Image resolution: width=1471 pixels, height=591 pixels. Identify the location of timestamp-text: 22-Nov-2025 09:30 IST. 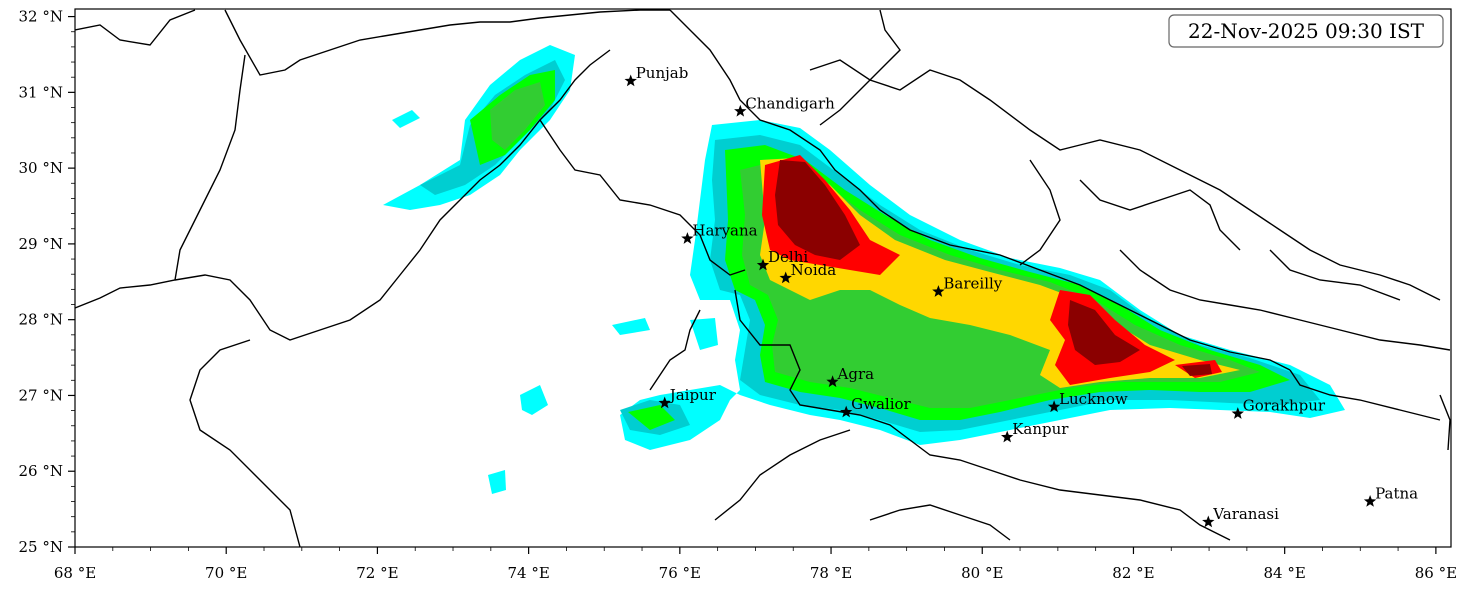
(1306, 31).